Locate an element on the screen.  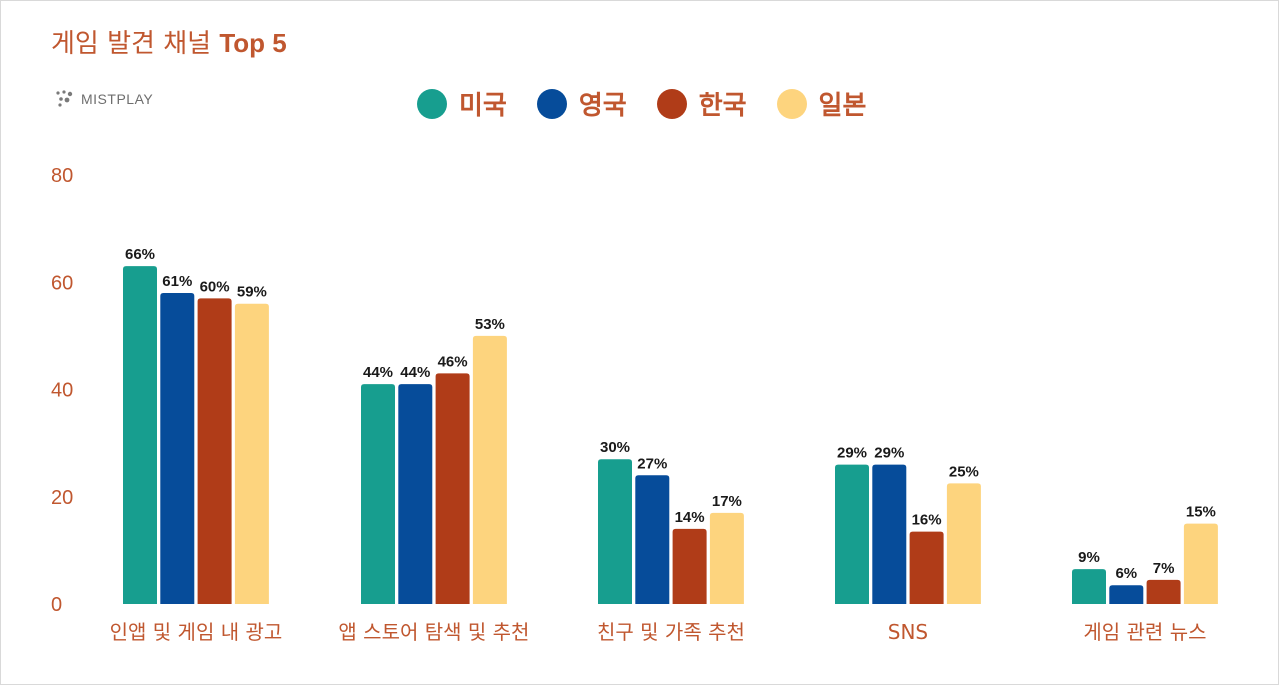
chart-legend: 미국 영국 한국 일본 is located at coordinates (641, 103).